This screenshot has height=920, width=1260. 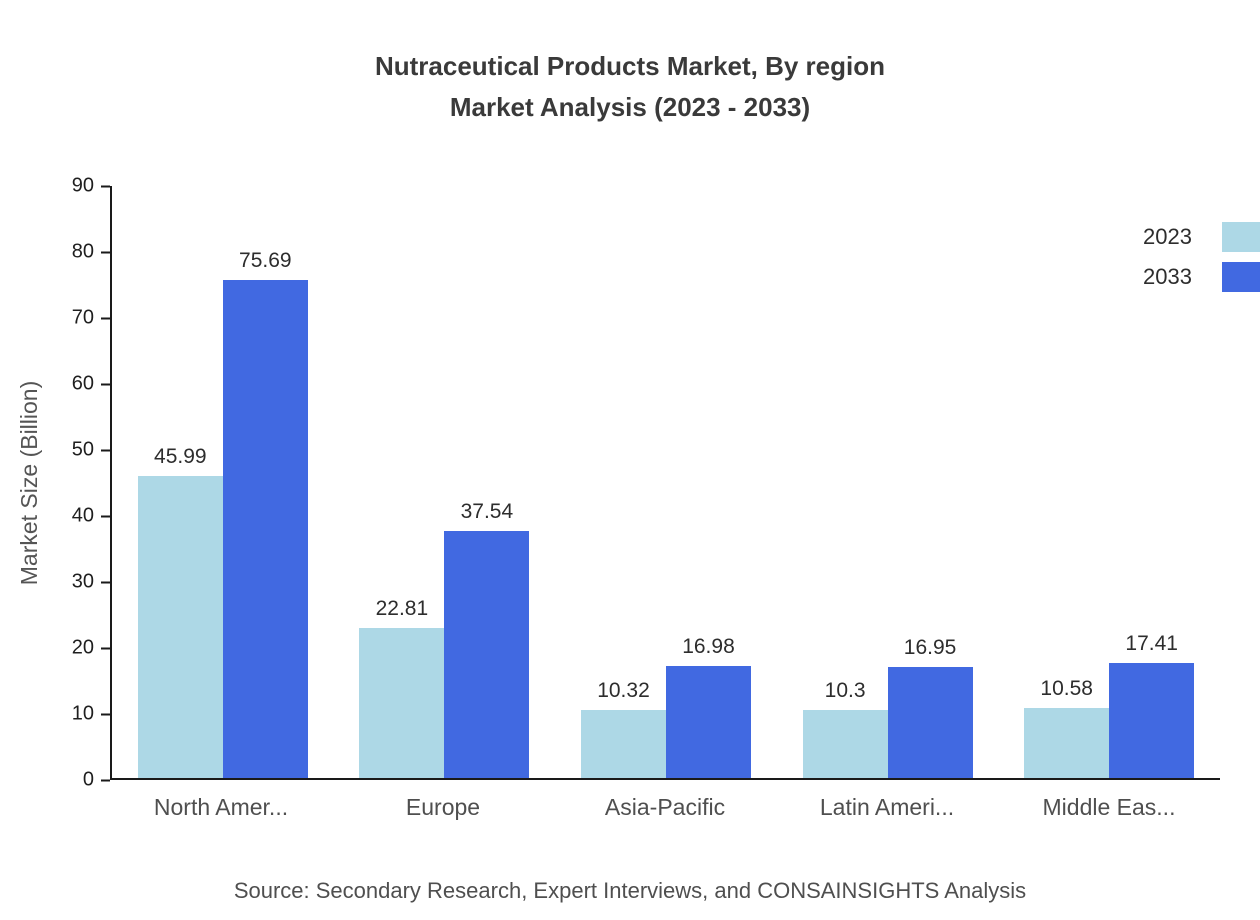 What do you see at coordinates (708, 647) in the screenshot?
I see `bar-value-label: 16.98` at bounding box center [708, 647].